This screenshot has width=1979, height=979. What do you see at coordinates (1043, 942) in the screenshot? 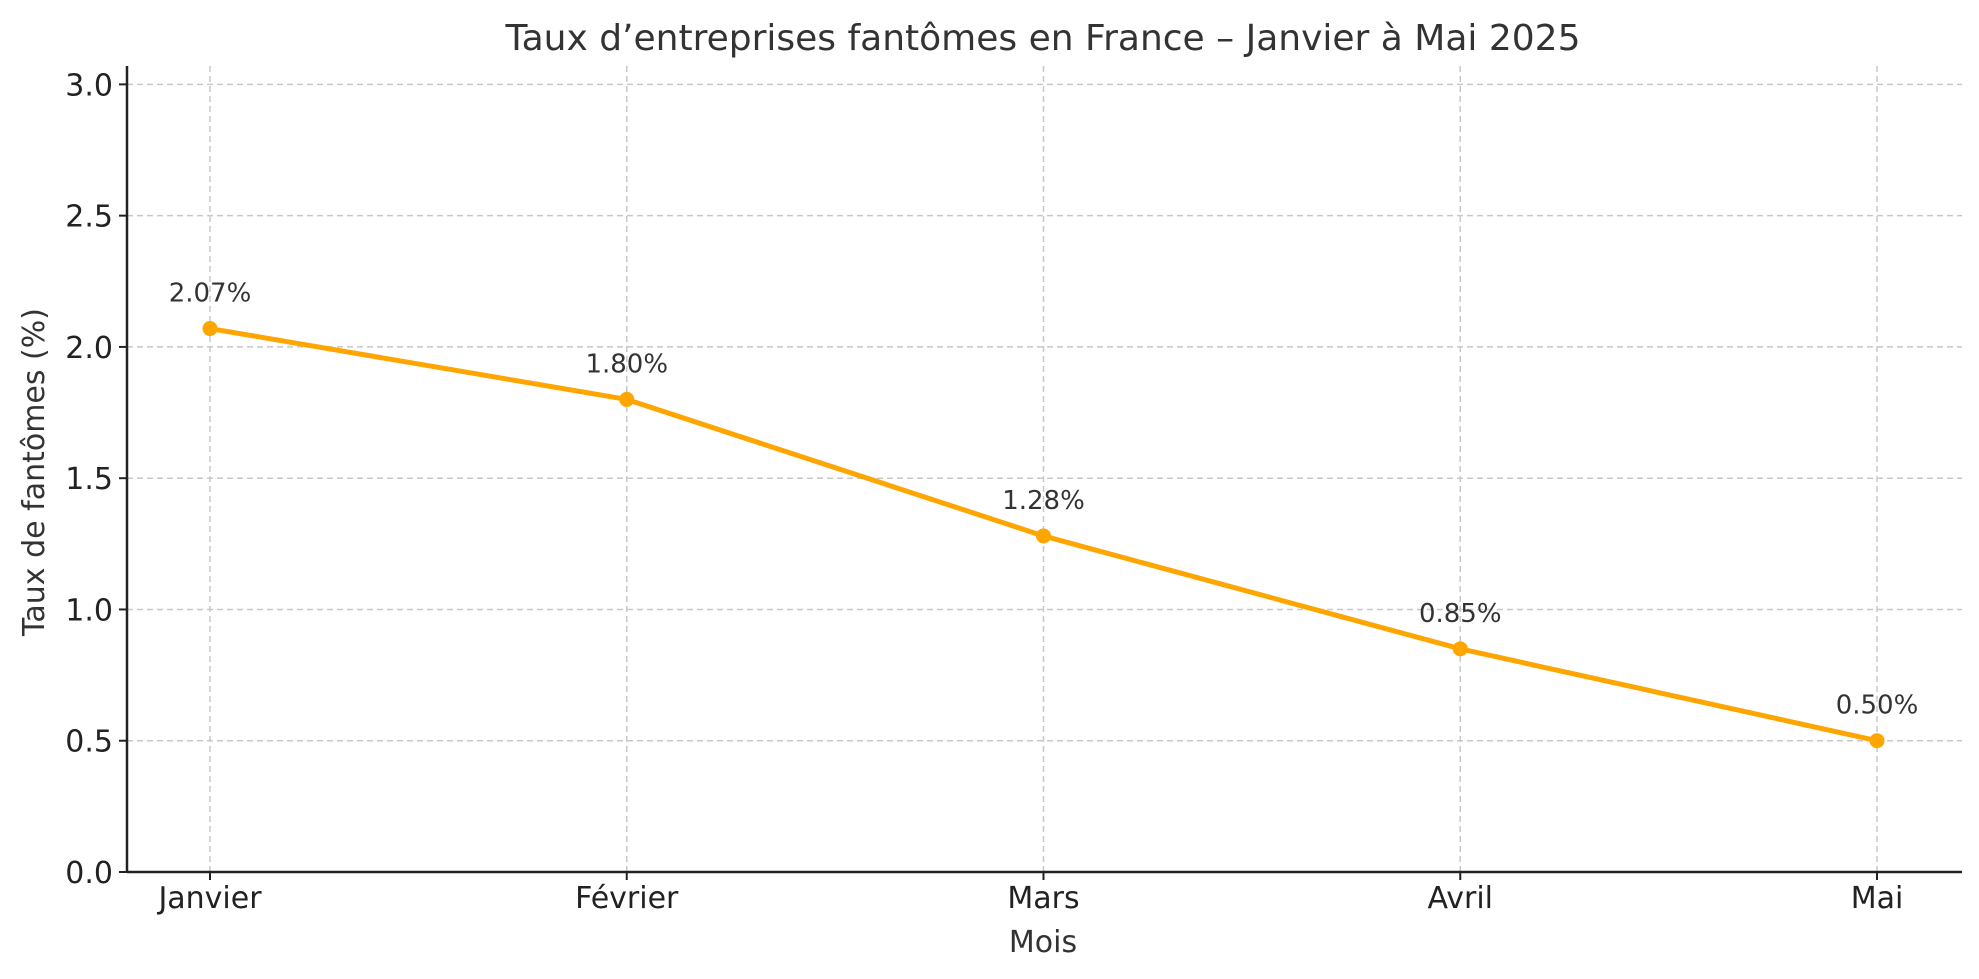
I see `x-axis-label: Mois` at bounding box center [1043, 942].